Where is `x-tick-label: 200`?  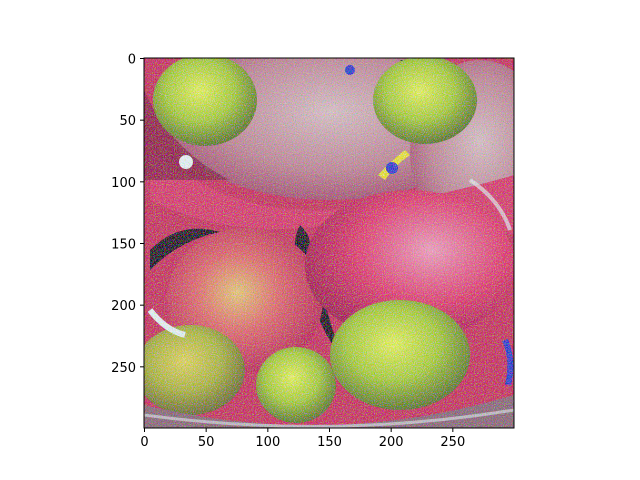 x-tick-label: 200 is located at coordinates (391, 442).